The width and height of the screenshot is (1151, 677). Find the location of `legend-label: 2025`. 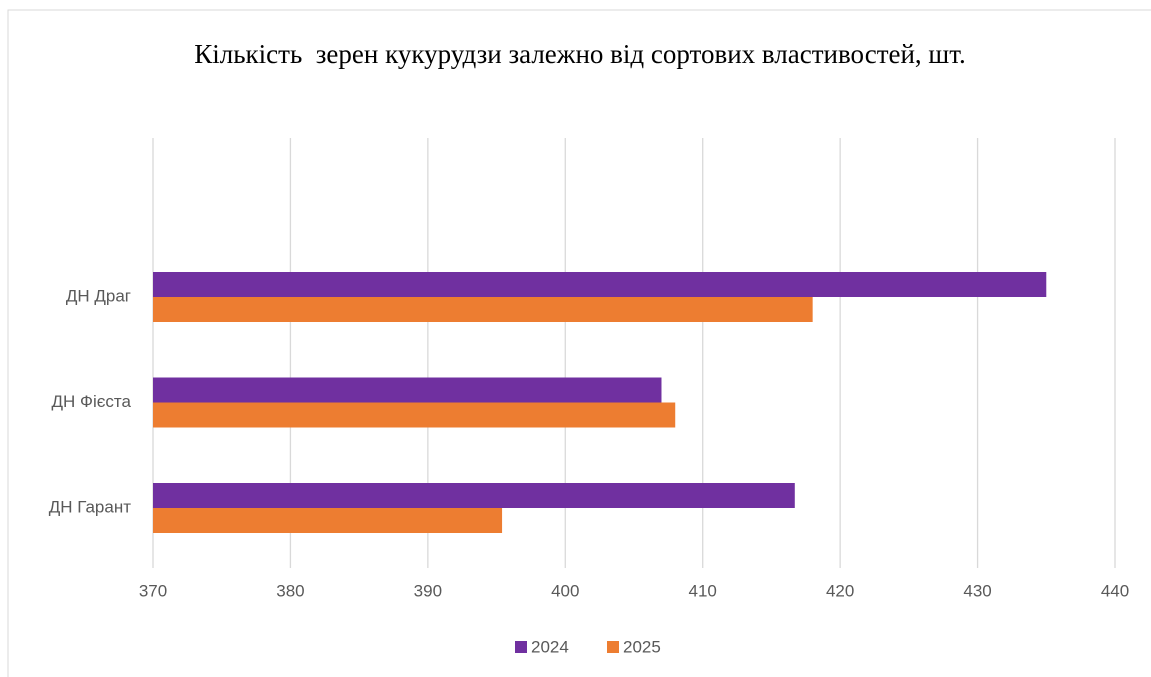

legend-label: 2025 is located at coordinates (642, 646).